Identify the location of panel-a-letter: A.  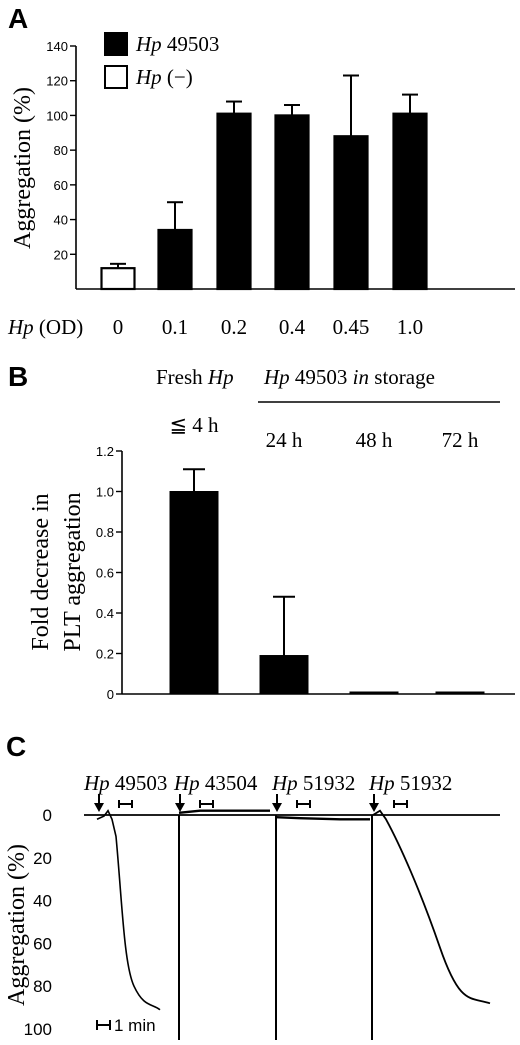
(18, 18).